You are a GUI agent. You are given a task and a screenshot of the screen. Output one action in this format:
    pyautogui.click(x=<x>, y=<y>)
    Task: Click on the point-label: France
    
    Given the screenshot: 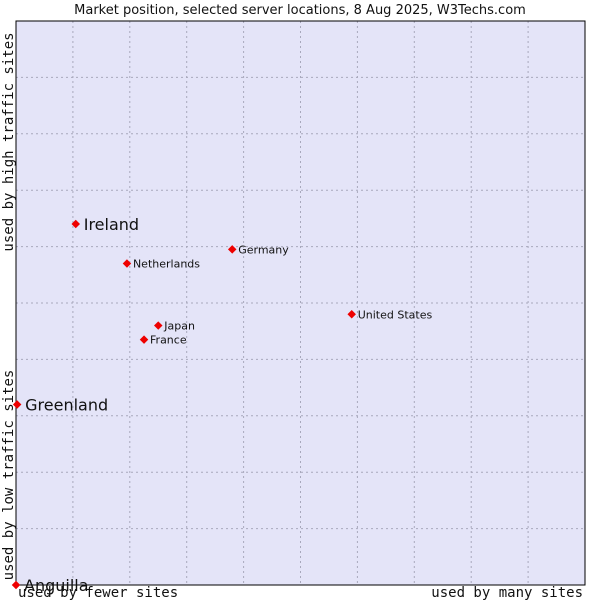 What is the action you would take?
    pyautogui.click(x=168, y=340)
    